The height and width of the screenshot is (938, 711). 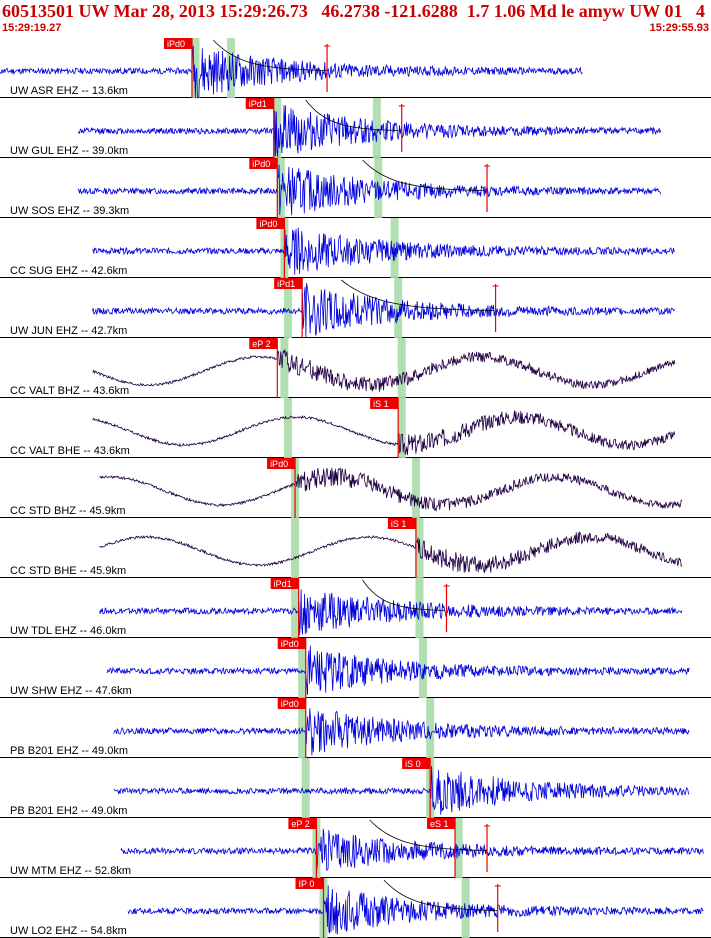 What do you see at coordinates (32, 28) in the screenshot?
I see `time-start-label: 15:29:19.27` at bounding box center [32, 28].